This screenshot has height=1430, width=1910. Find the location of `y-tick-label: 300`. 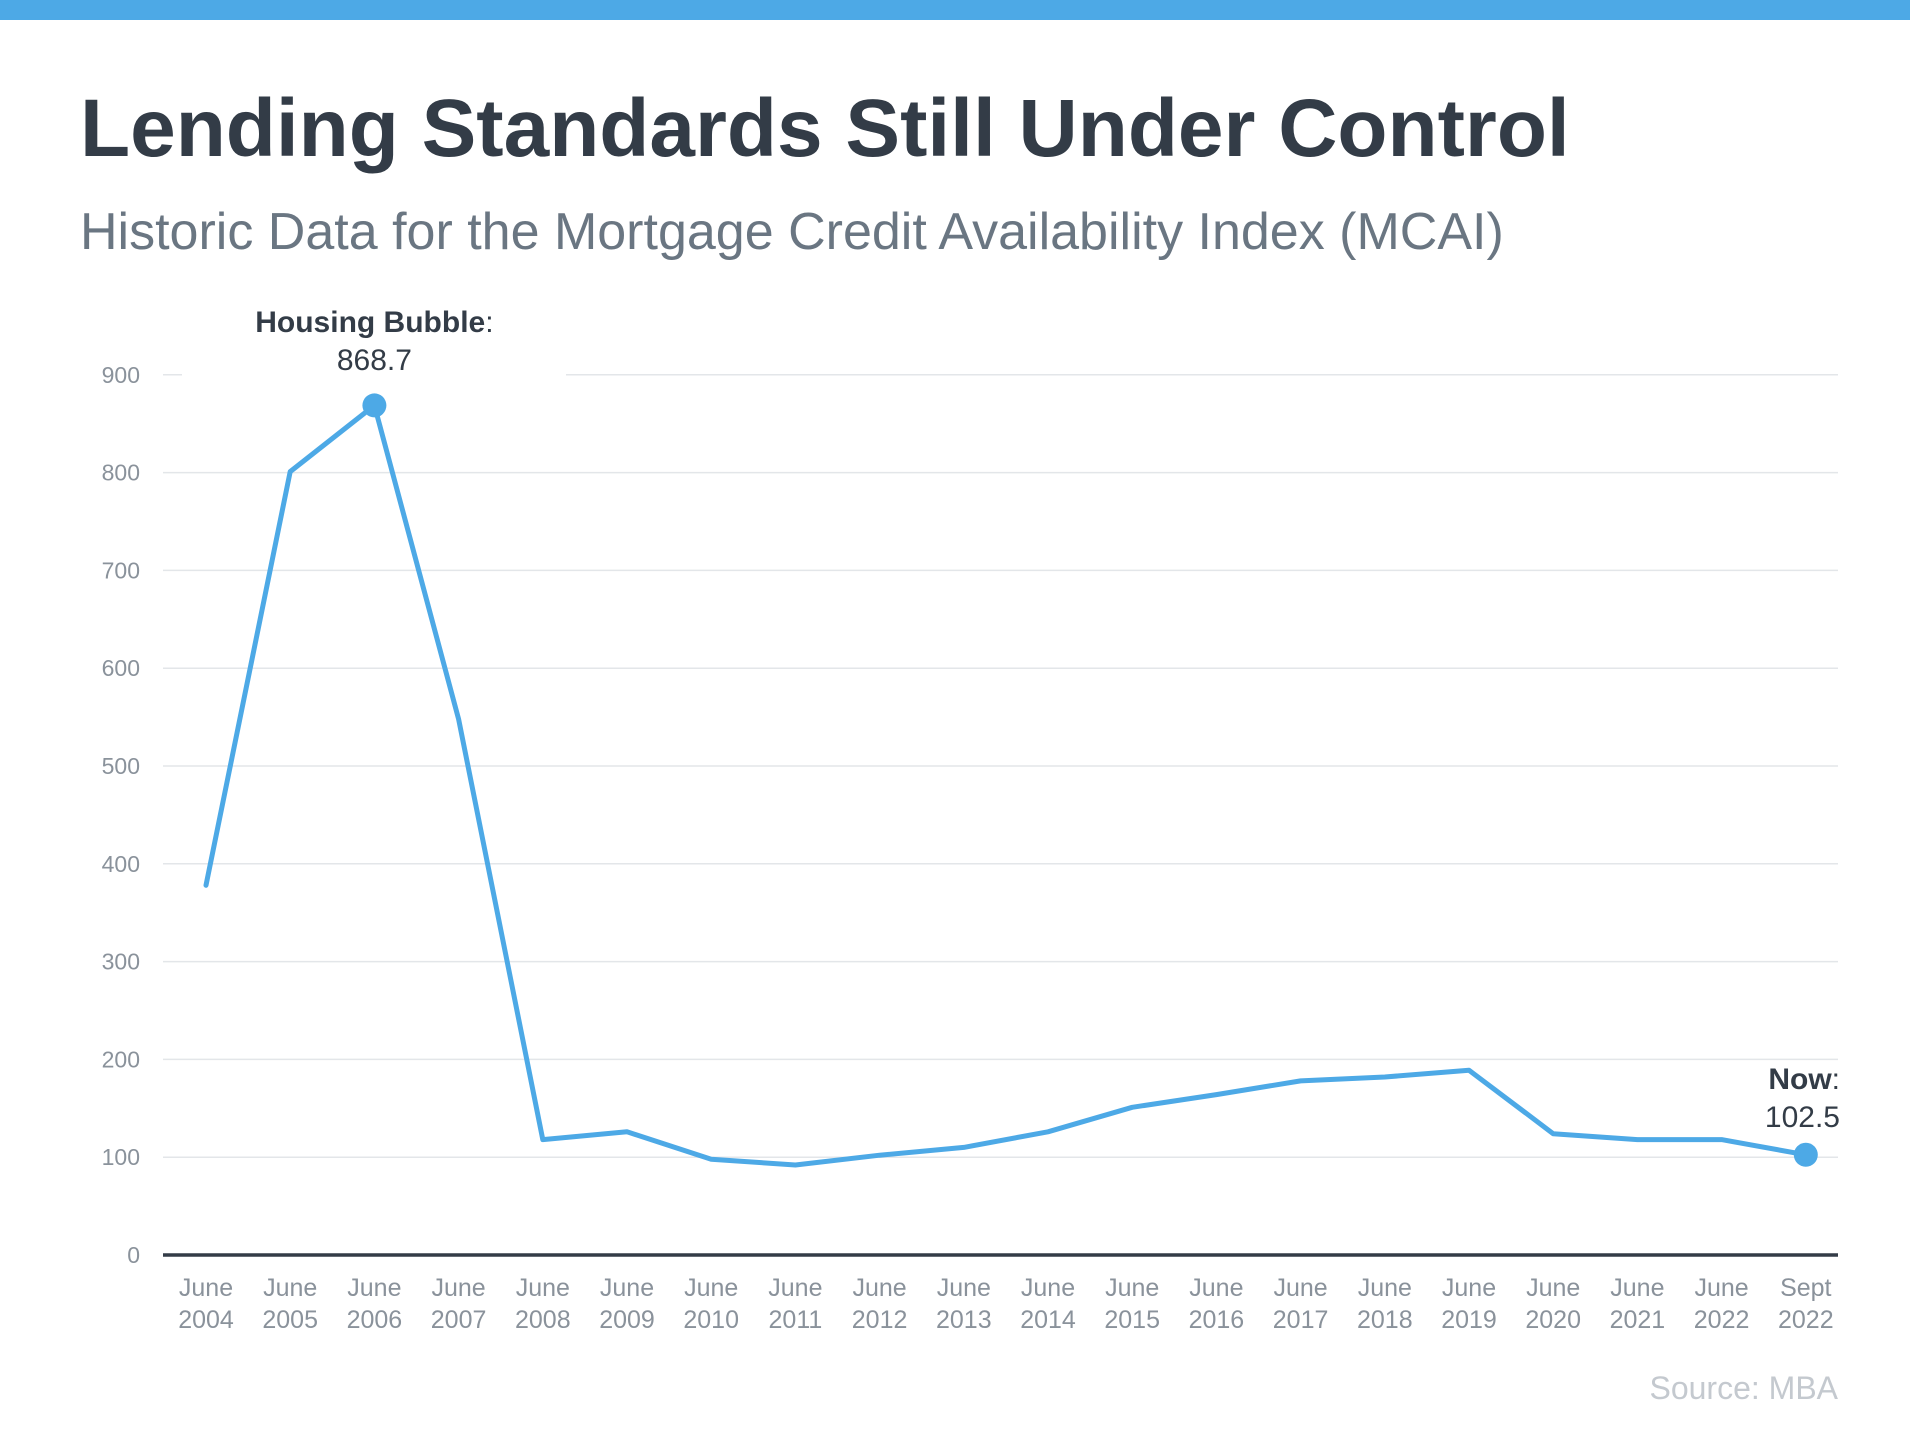

y-tick-label: 300 is located at coordinates (121, 962).